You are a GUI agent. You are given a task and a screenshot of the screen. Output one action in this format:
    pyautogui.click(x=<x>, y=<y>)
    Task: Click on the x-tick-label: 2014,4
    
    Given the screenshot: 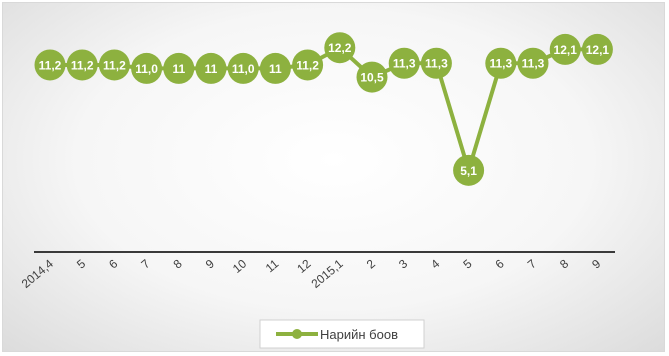 What is the action you would take?
    pyautogui.click(x=37, y=273)
    